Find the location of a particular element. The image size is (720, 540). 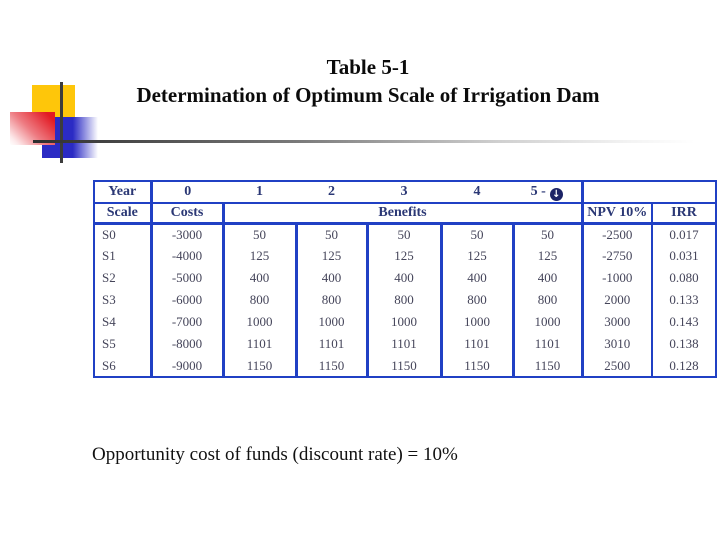

header-year-4: 4 is located at coordinates (477, 192).